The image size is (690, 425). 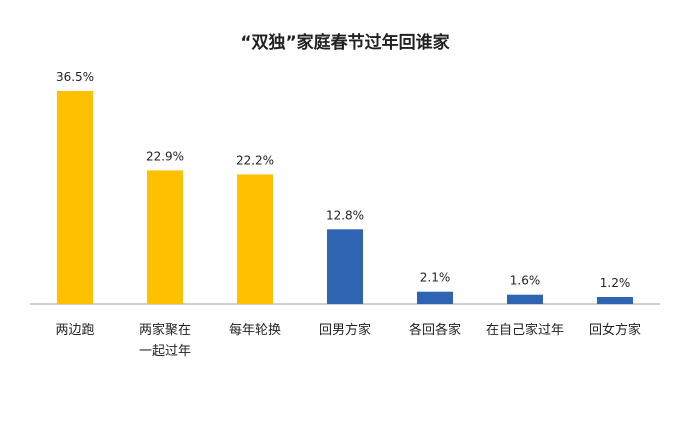 What do you see at coordinates (525, 281) in the screenshot?
I see `value-label-6: 1.6%` at bounding box center [525, 281].